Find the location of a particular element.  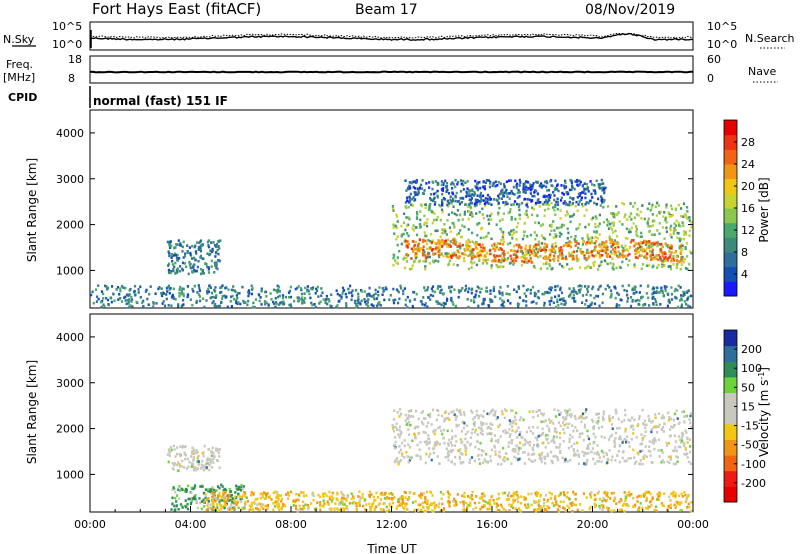

freq-label: Freq. is located at coordinates (19, 64).